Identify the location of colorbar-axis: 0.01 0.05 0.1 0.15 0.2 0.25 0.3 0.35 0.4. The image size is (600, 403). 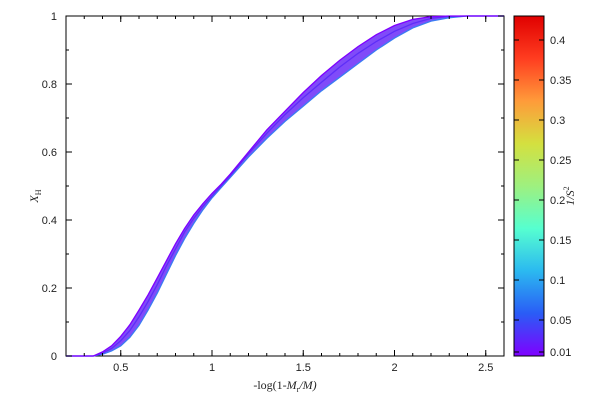
(542, 197).